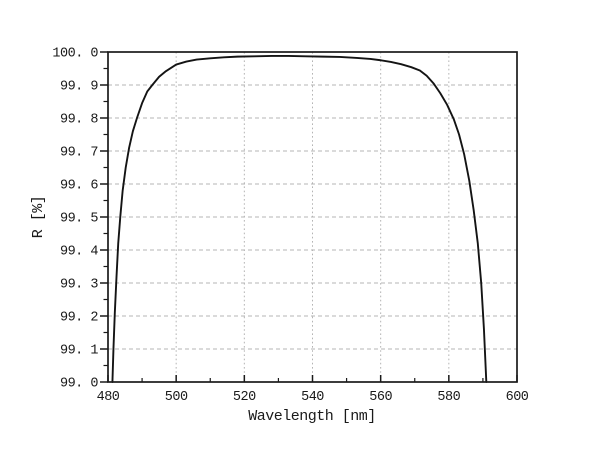  What do you see at coordinates (312, 378) in the screenshot?
I see `x-axis-ticks` at bounding box center [312, 378].